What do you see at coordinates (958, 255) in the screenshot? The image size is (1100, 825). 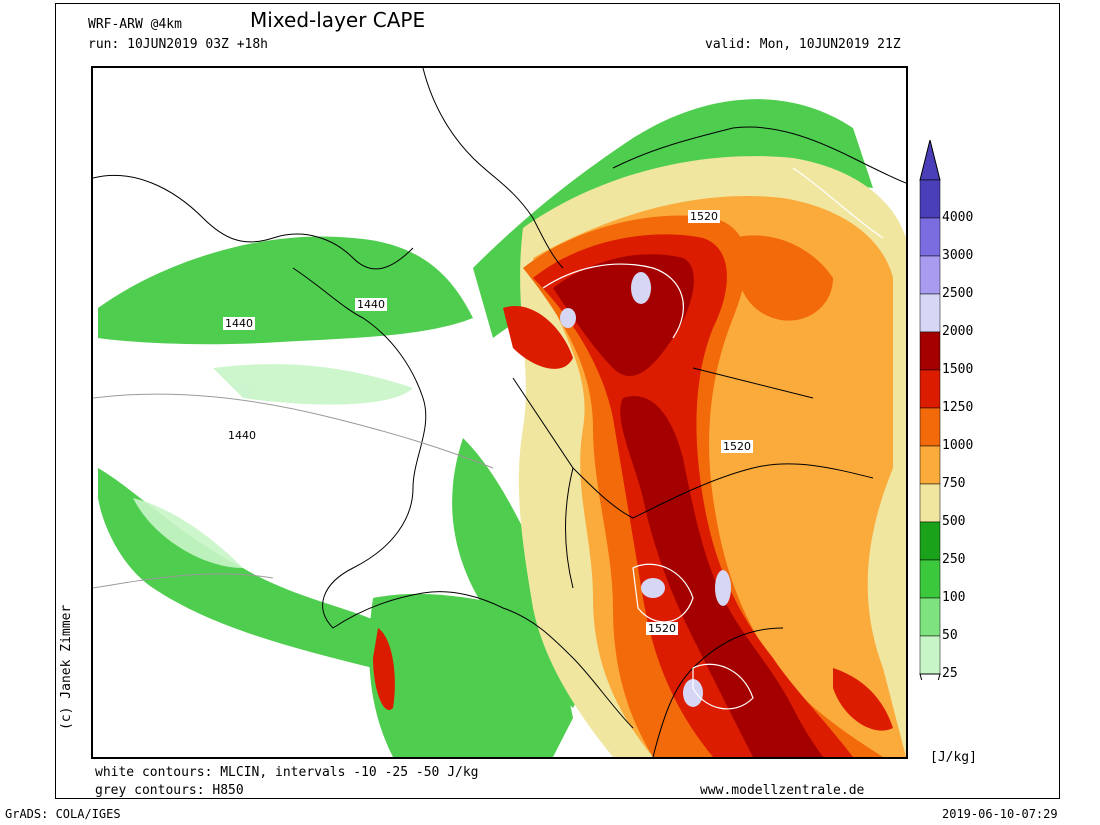 I see `legend-level-label: 3000` at bounding box center [958, 255].